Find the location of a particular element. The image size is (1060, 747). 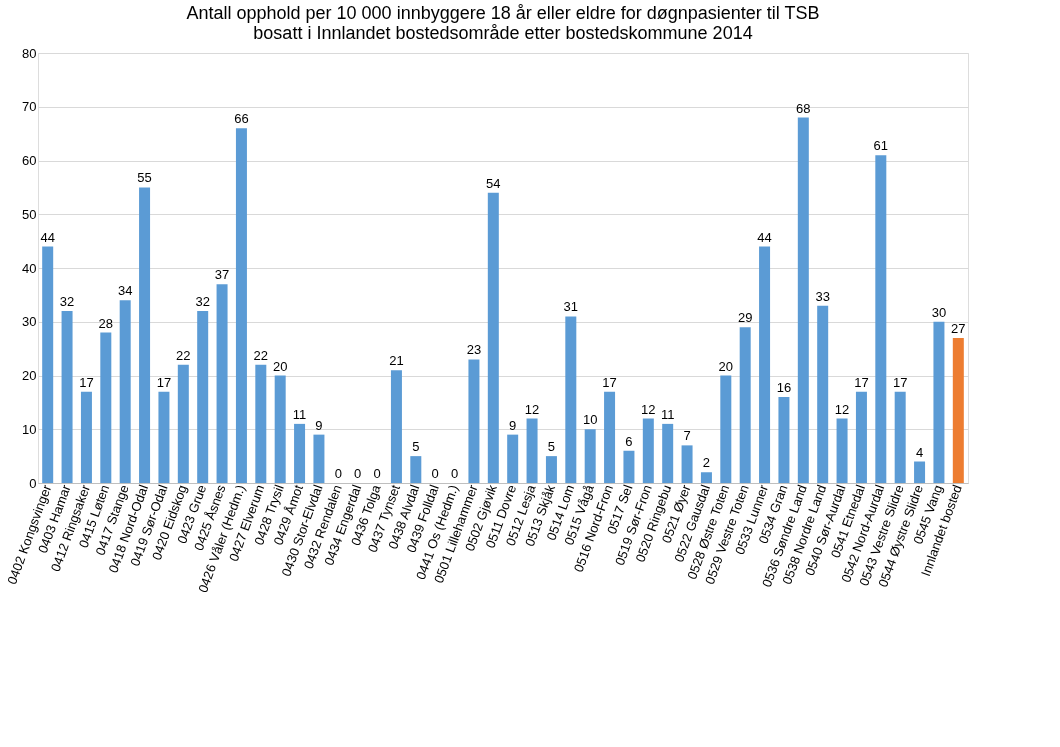

data-label: 16 is located at coordinates (784, 387).